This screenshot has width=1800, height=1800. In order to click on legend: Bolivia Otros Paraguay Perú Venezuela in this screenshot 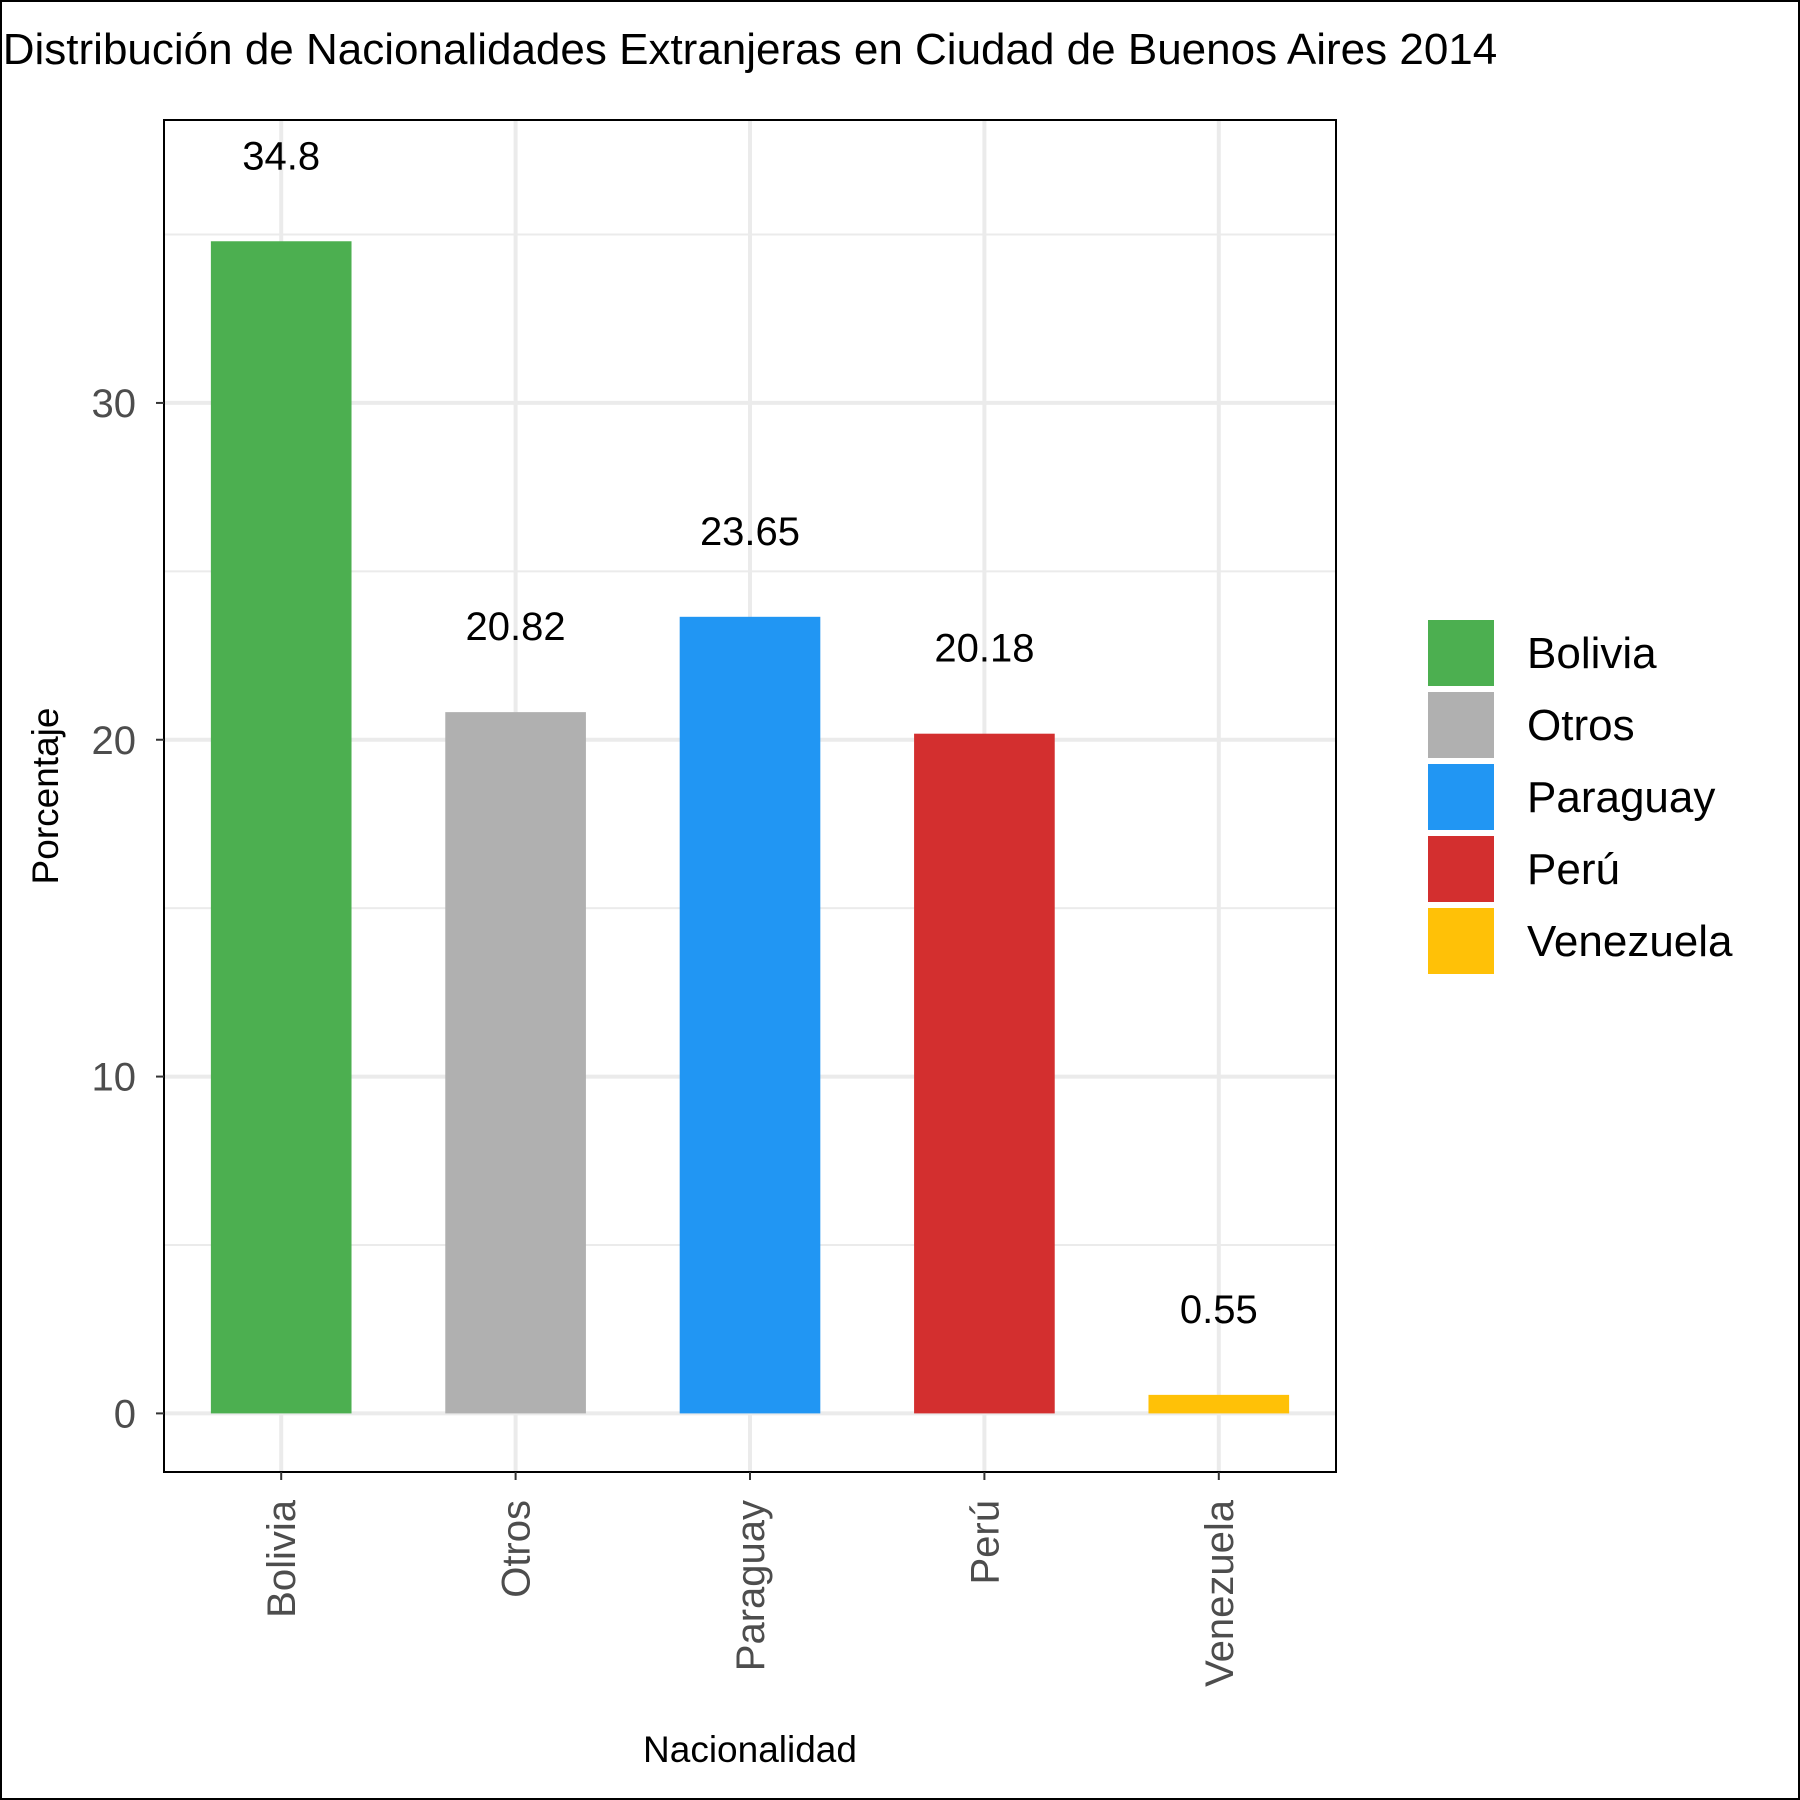, I will do `click(1580, 797)`.